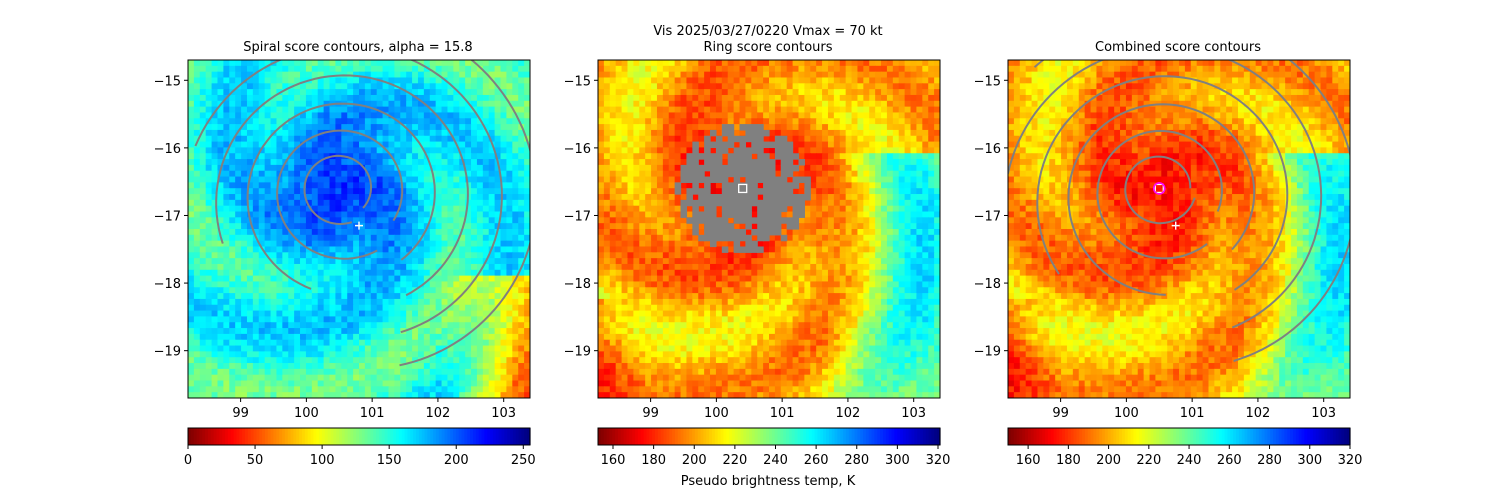  Describe the element at coordinates (767, 47) in the screenshot. I see `panel-title: Ring score contours` at that location.